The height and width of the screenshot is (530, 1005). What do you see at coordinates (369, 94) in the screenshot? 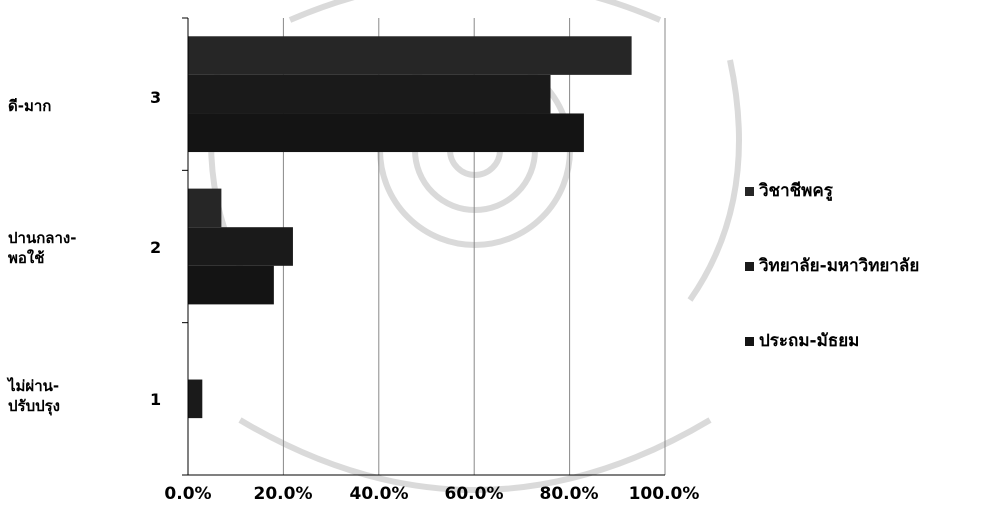
I see `bar-cat3-series1` at bounding box center [369, 94].